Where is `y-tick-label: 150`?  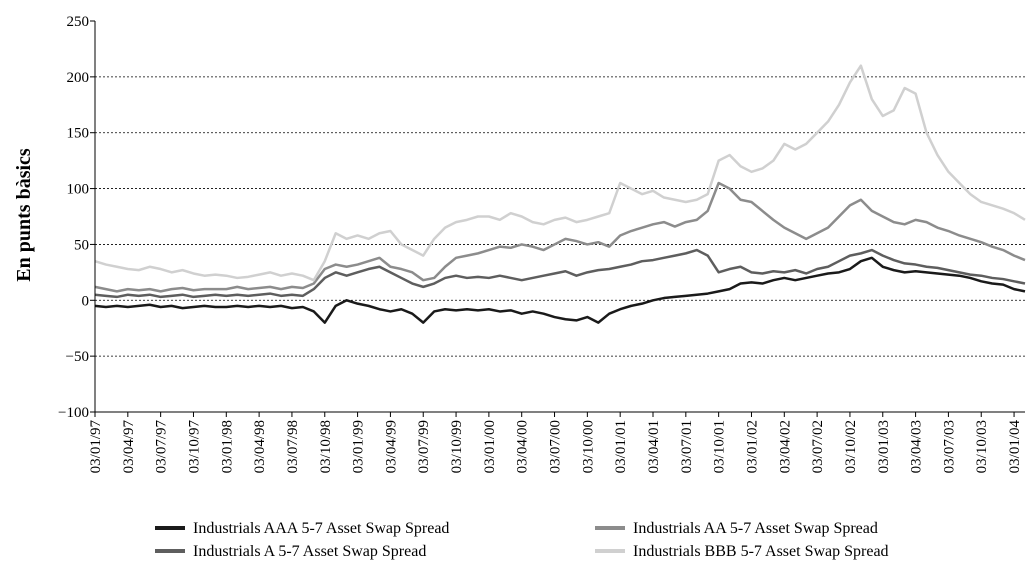
y-tick-label: 150 is located at coordinates (78, 134).